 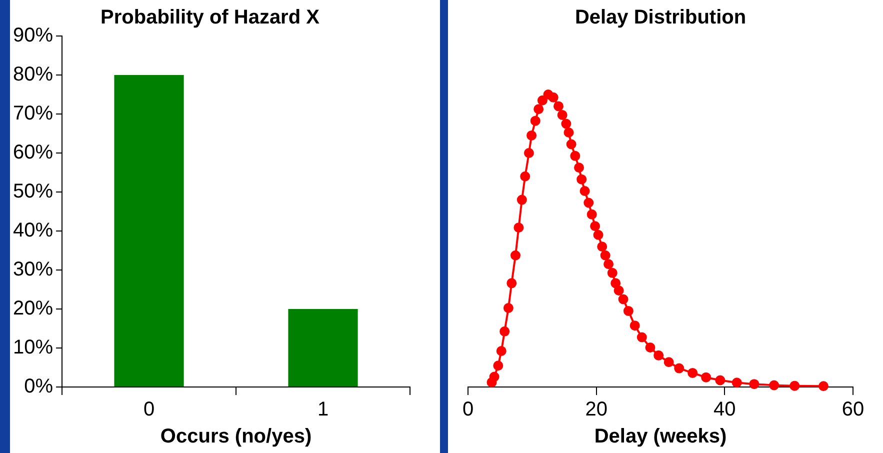 What do you see at coordinates (236, 437) in the screenshot?
I see `x-axis-title: Occurs (no/yes)` at bounding box center [236, 437].